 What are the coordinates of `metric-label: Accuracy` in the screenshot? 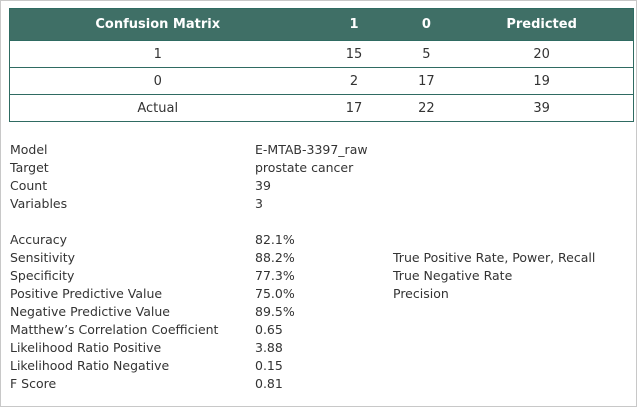 It's located at (39, 239).